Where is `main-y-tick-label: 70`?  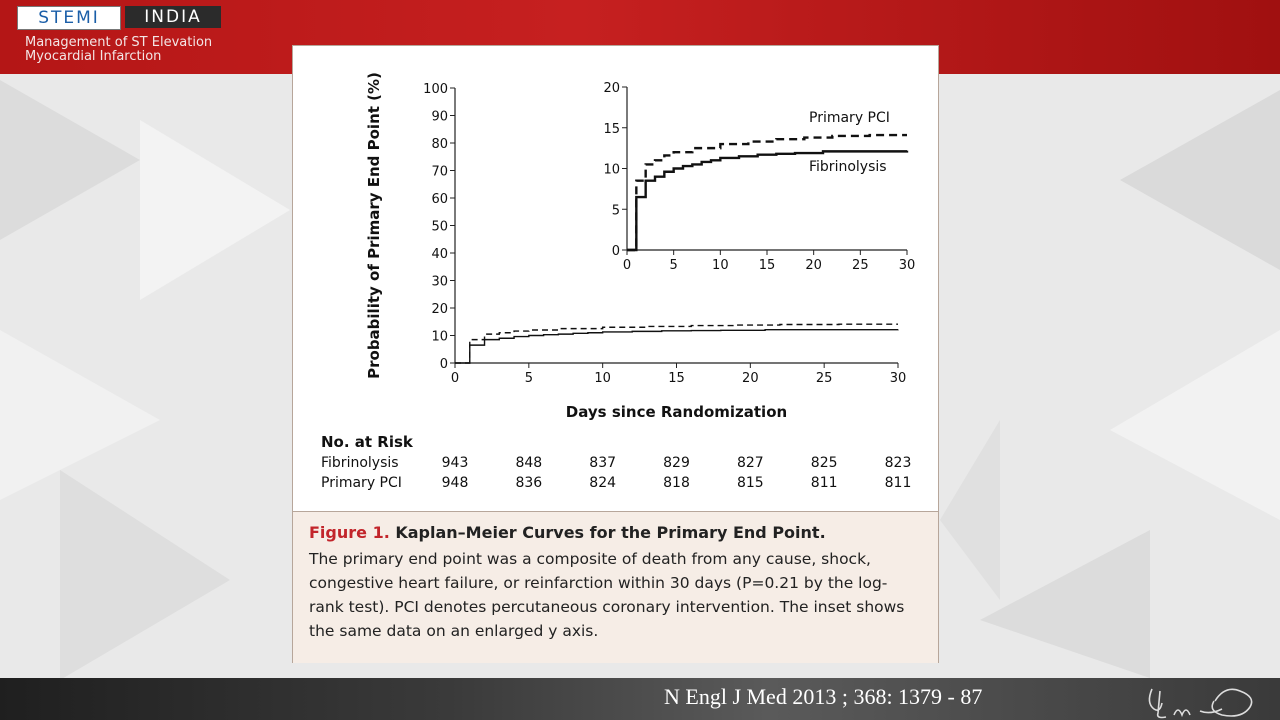 main-y-tick-label: 70 is located at coordinates (439, 172).